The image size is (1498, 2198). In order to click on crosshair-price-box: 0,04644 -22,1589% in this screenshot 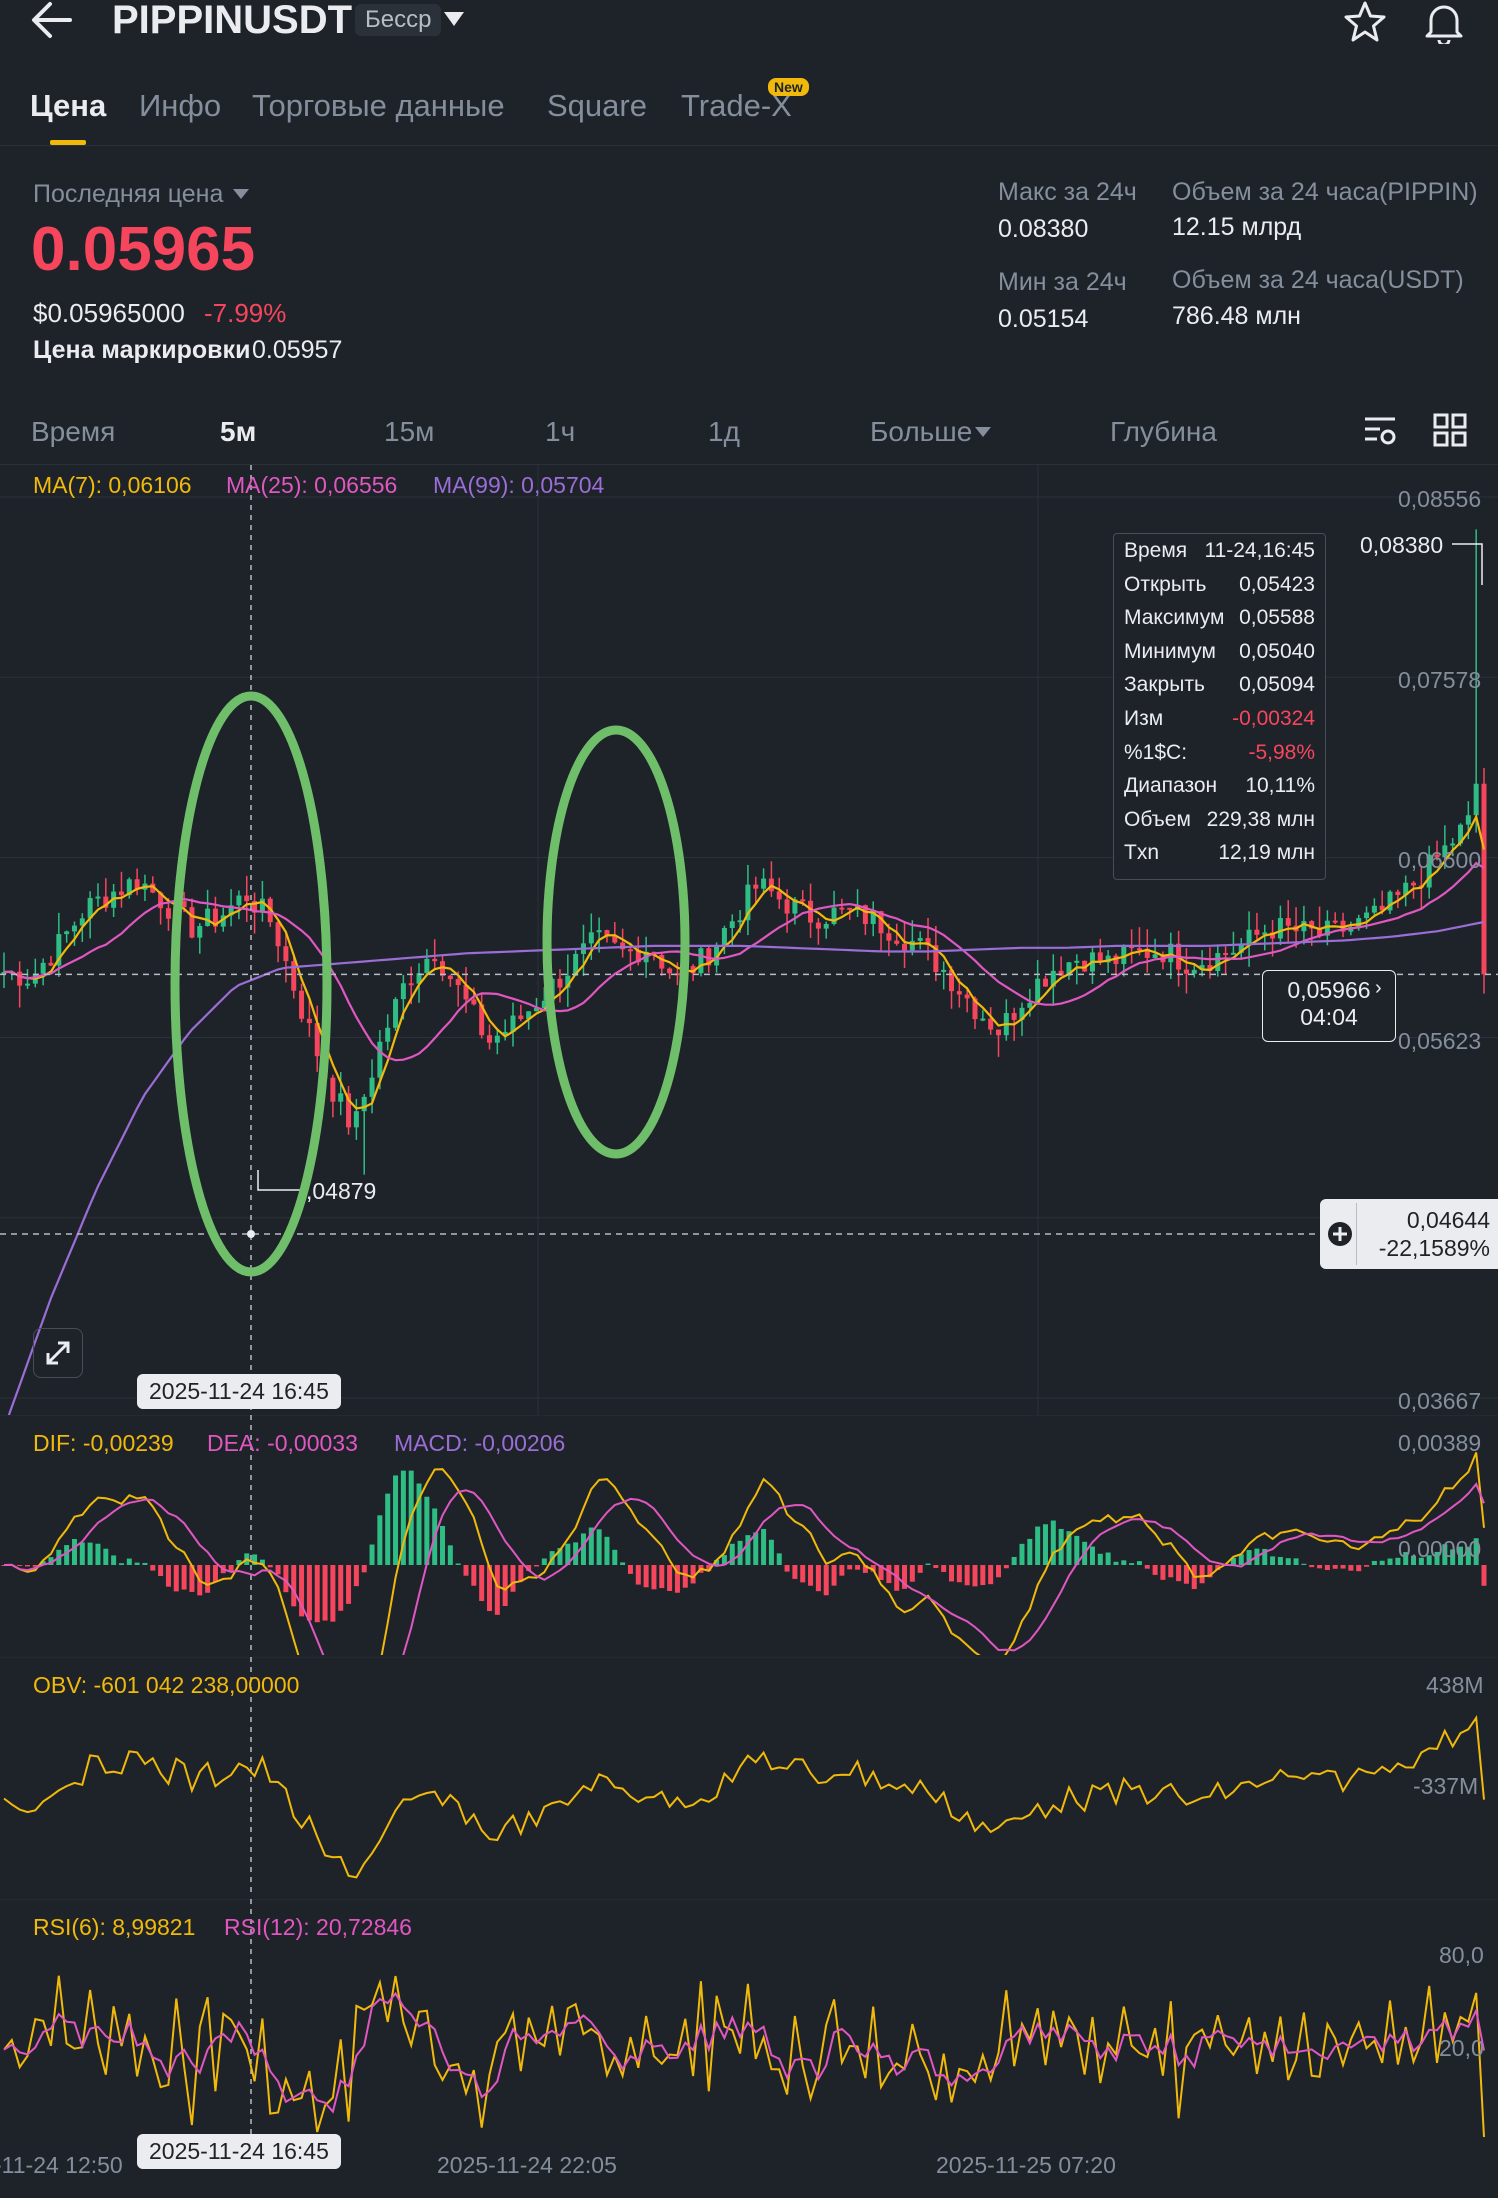, I will do `click(1409, 1234)`.